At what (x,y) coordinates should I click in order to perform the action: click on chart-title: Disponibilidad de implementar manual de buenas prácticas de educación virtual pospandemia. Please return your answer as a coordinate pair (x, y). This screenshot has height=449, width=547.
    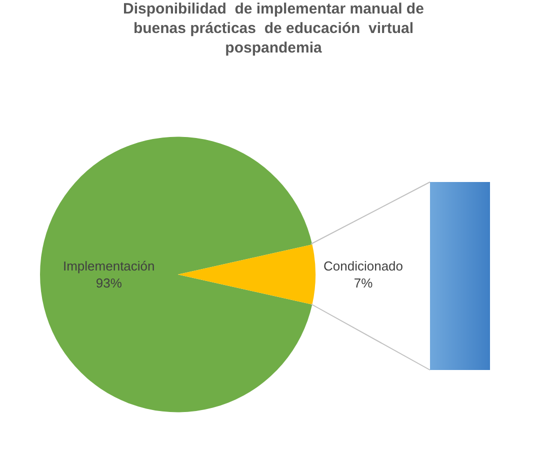
    Looking at the image, I should click on (273, 28).